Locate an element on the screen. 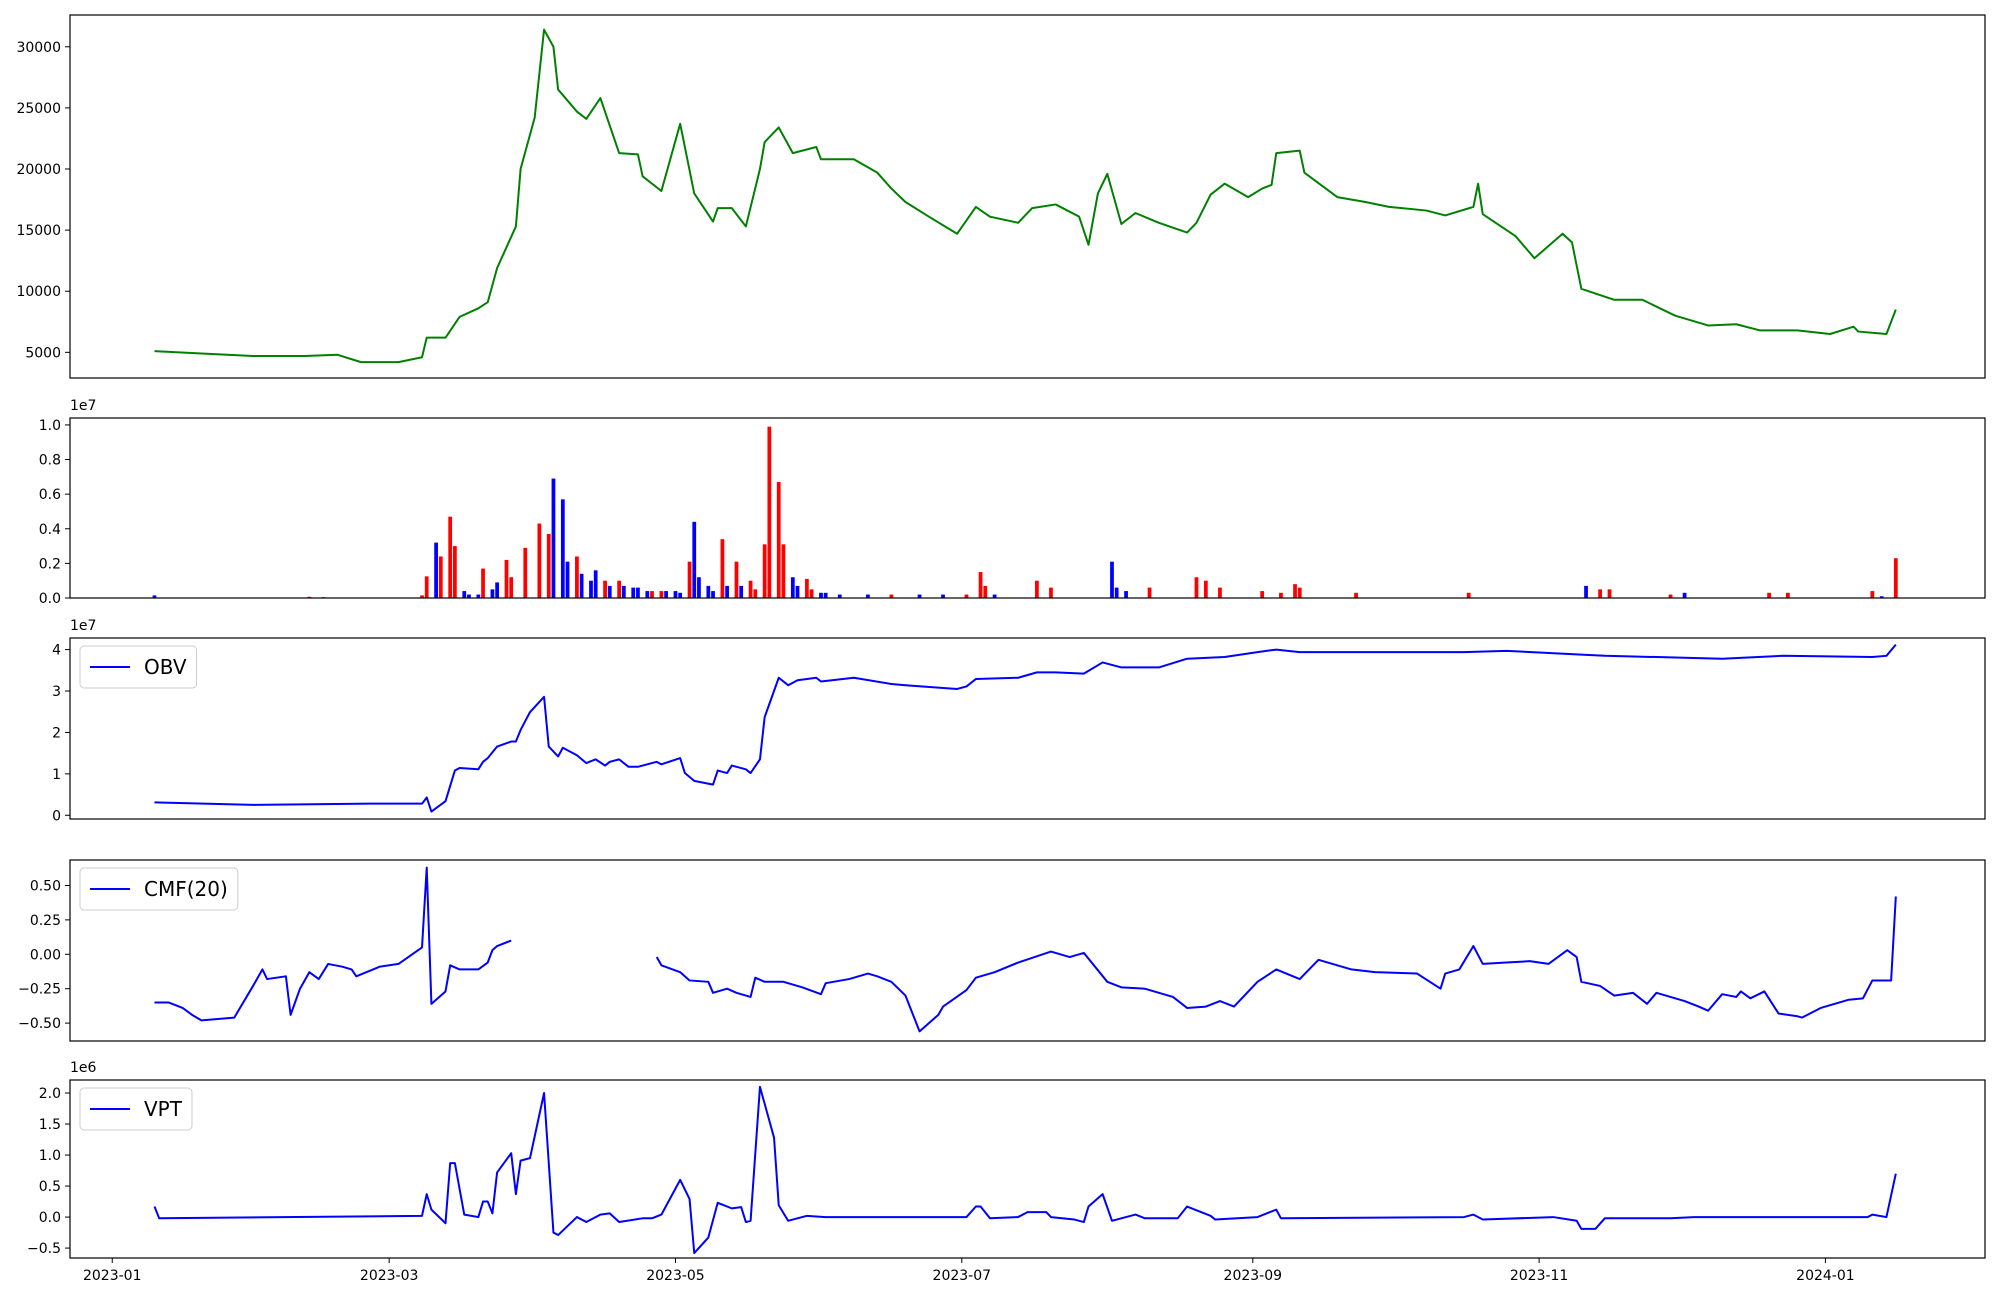 The image size is (2000, 1300). legend-label: OBV is located at coordinates (165, 667).